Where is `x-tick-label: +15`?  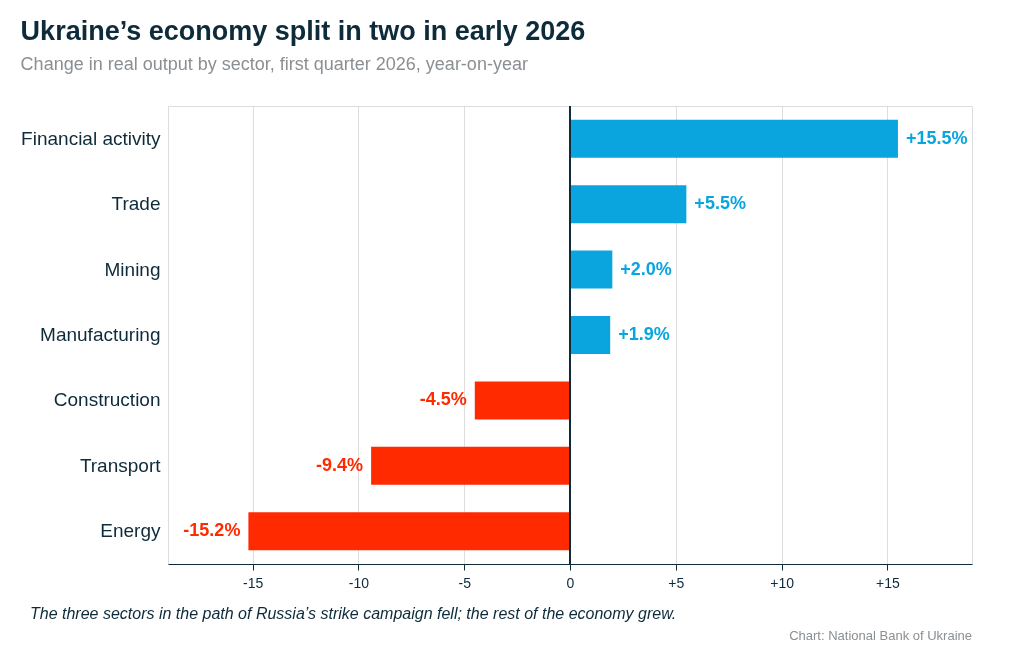
x-tick-label: +15 is located at coordinates (887, 582).